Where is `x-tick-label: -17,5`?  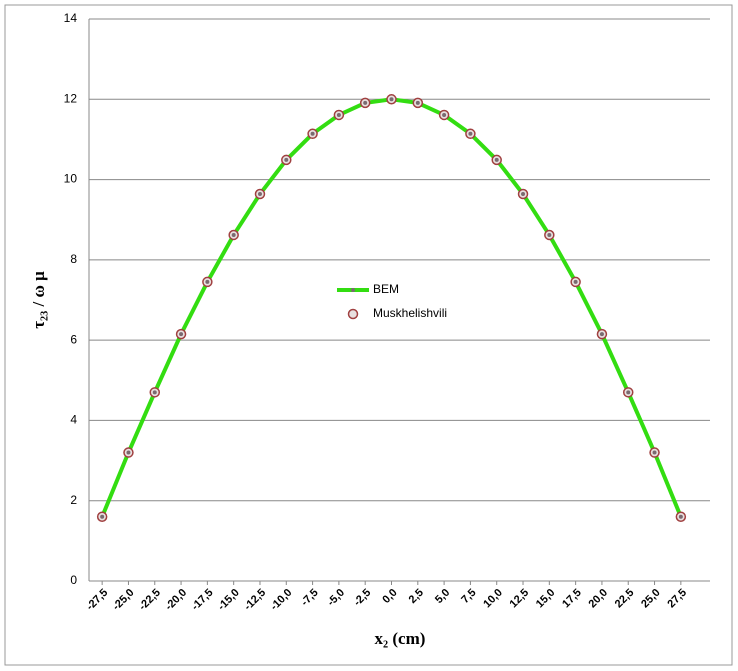 x-tick-label: -17,5 is located at coordinates (202, 600).